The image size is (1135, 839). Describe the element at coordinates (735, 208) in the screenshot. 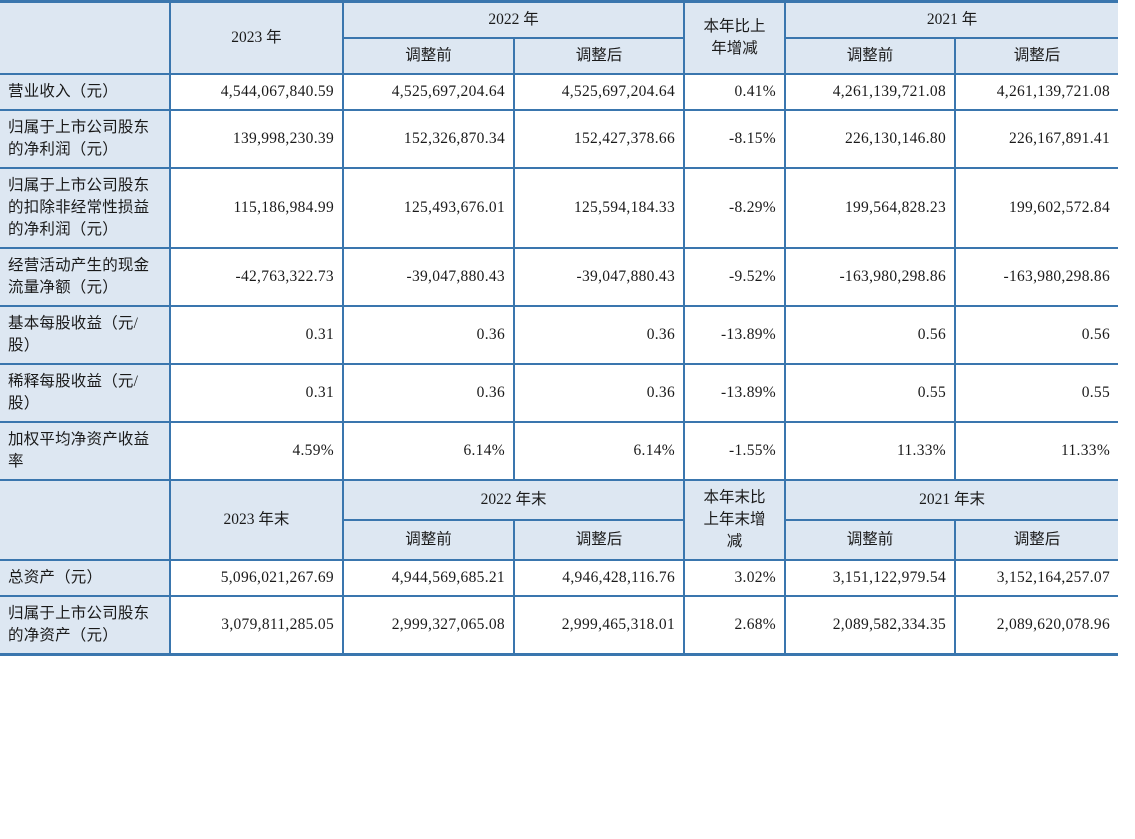

I see `cell-change: -8.29%` at that location.